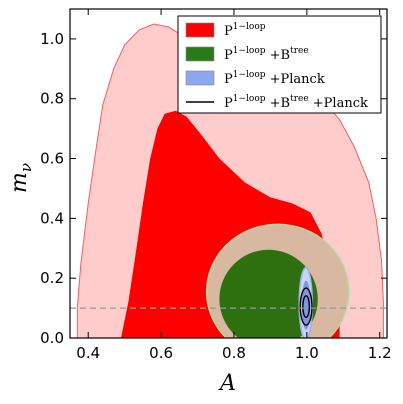 The height and width of the screenshot is (404, 403). I want to click on y-axis-label-sub: ν, so click(26, 167).